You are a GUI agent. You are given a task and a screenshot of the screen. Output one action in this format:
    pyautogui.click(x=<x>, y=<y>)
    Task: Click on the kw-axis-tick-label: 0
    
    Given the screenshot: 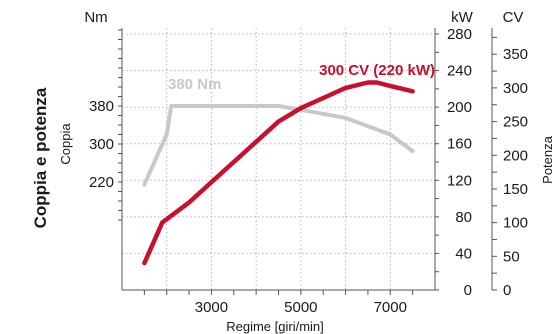 What is the action you would take?
    pyautogui.click(x=468, y=290)
    